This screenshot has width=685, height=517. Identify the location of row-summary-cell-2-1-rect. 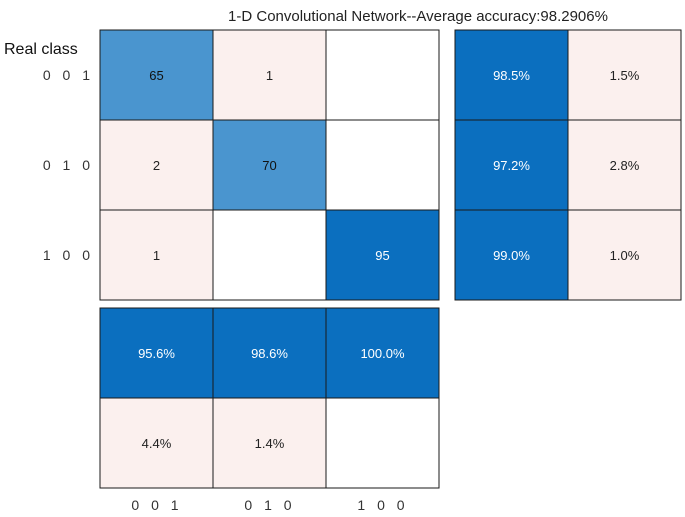
(624, 255).